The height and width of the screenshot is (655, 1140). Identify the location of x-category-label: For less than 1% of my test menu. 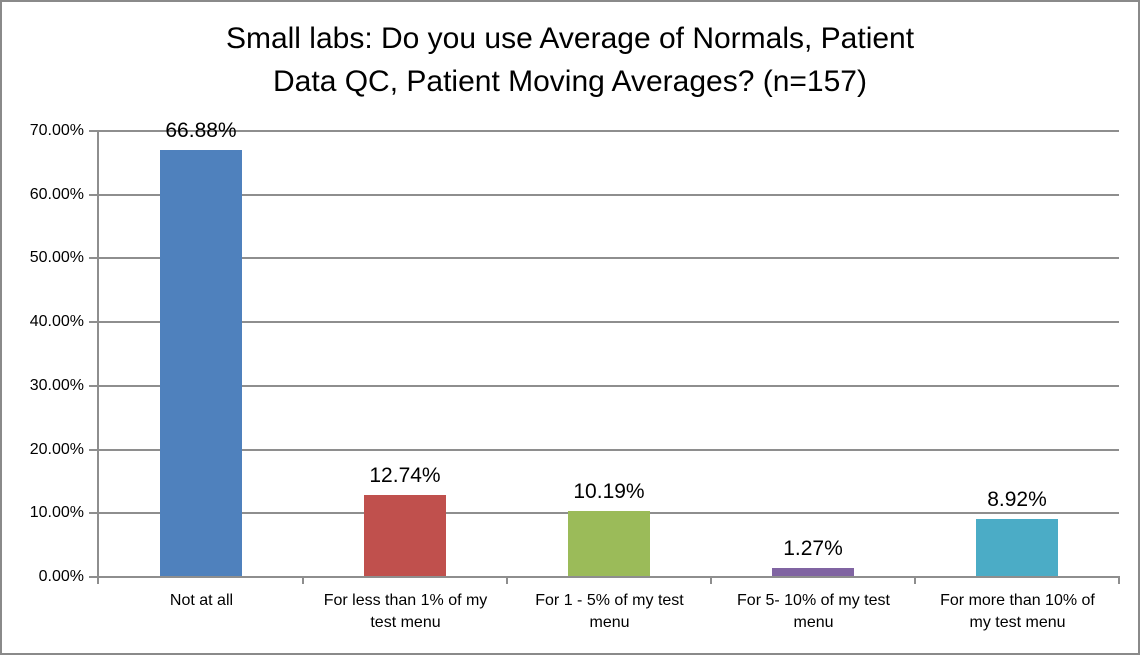
(405, 611).